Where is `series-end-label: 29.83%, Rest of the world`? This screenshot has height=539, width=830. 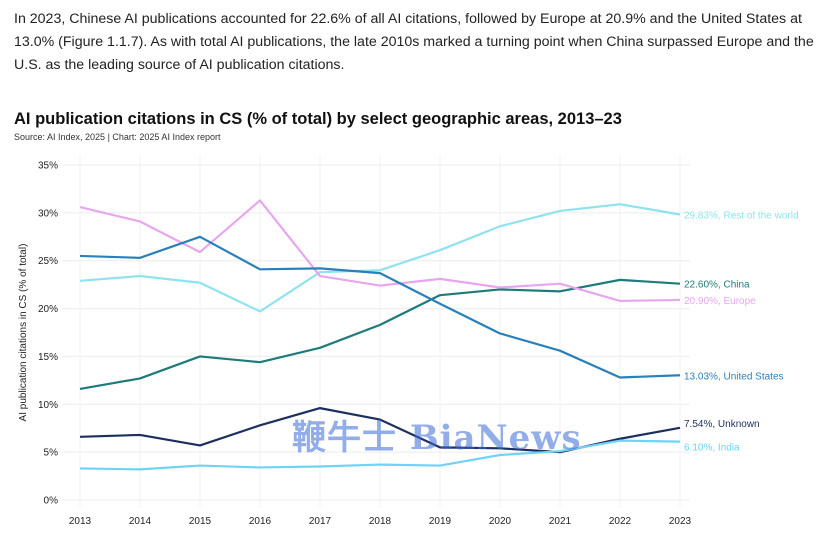 series-end-label: 29.83%, Rest of the world is located at coordinates (741, 215).